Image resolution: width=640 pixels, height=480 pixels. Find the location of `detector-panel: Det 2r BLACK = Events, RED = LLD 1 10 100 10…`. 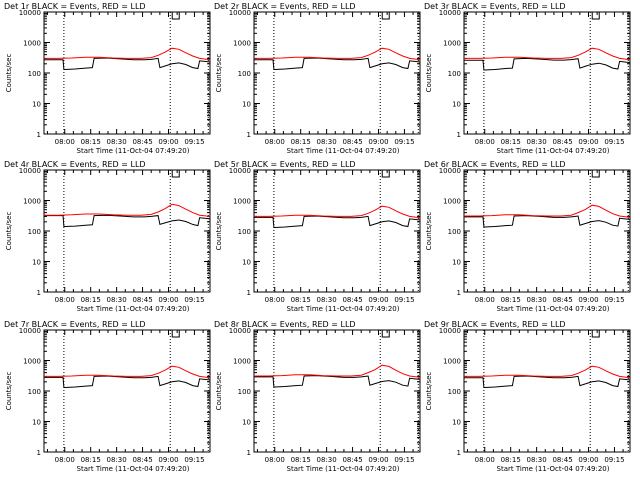

detector-panel: Det 2r BLACK = Events, RED = LLD 1 10 100 10… is located at coordinates (317, 78).